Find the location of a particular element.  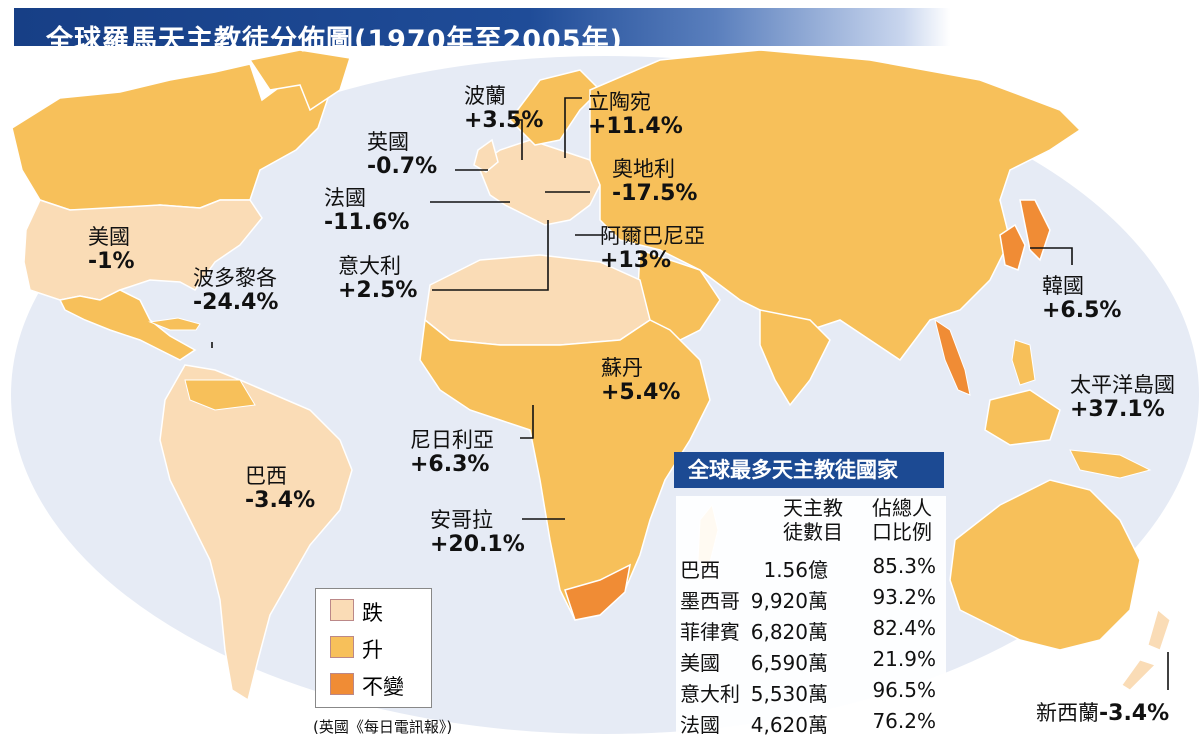

caribbean is located at coordinates (174, 324).